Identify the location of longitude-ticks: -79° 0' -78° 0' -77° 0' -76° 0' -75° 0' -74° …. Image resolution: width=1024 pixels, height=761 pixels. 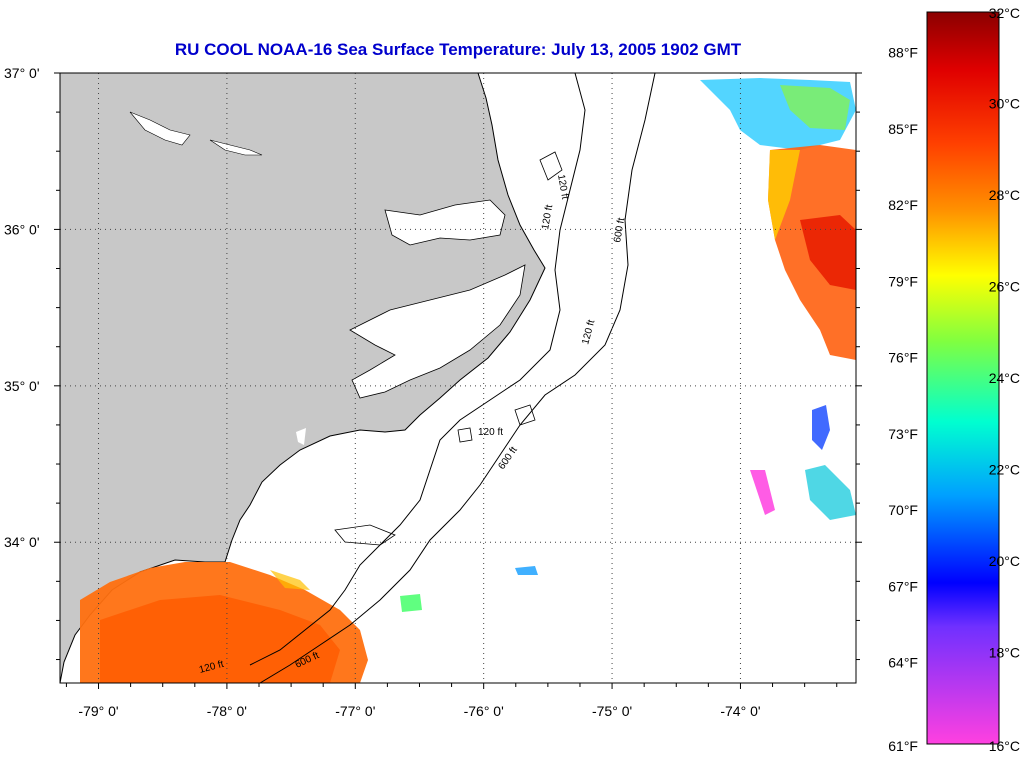
(451, 701).